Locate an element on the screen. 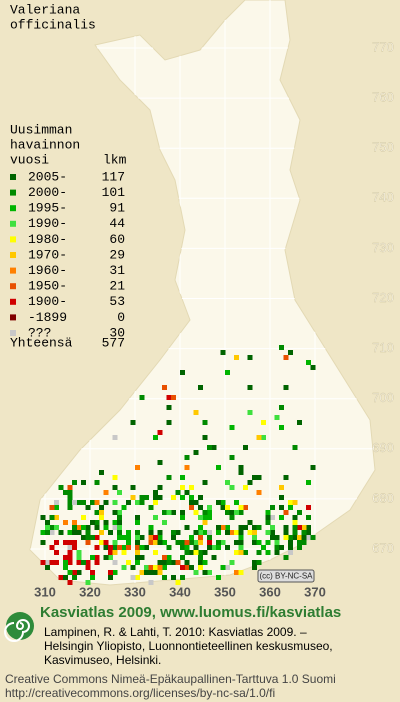 The width and height of the screenshot is (400, 702). logo-spiral is located at coordinates (17, 630).